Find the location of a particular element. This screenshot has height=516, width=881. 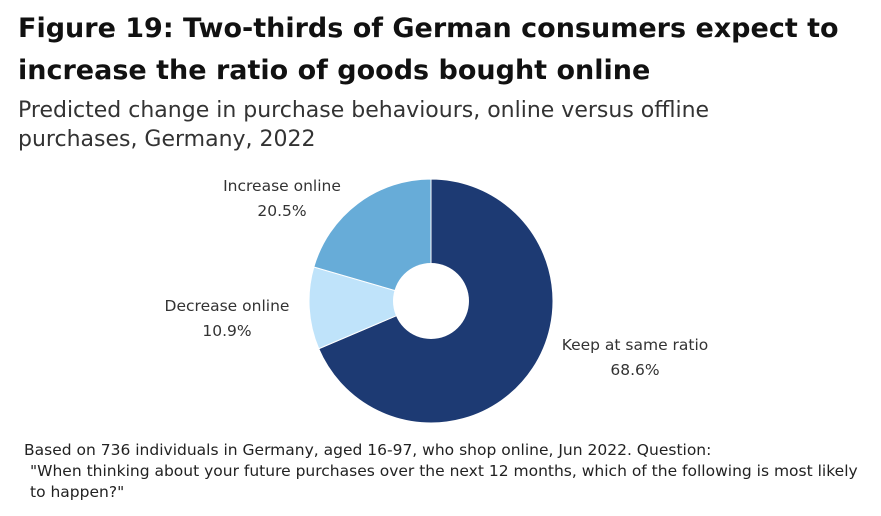

slice-label: Increase online is located at coordinates (282, 186).